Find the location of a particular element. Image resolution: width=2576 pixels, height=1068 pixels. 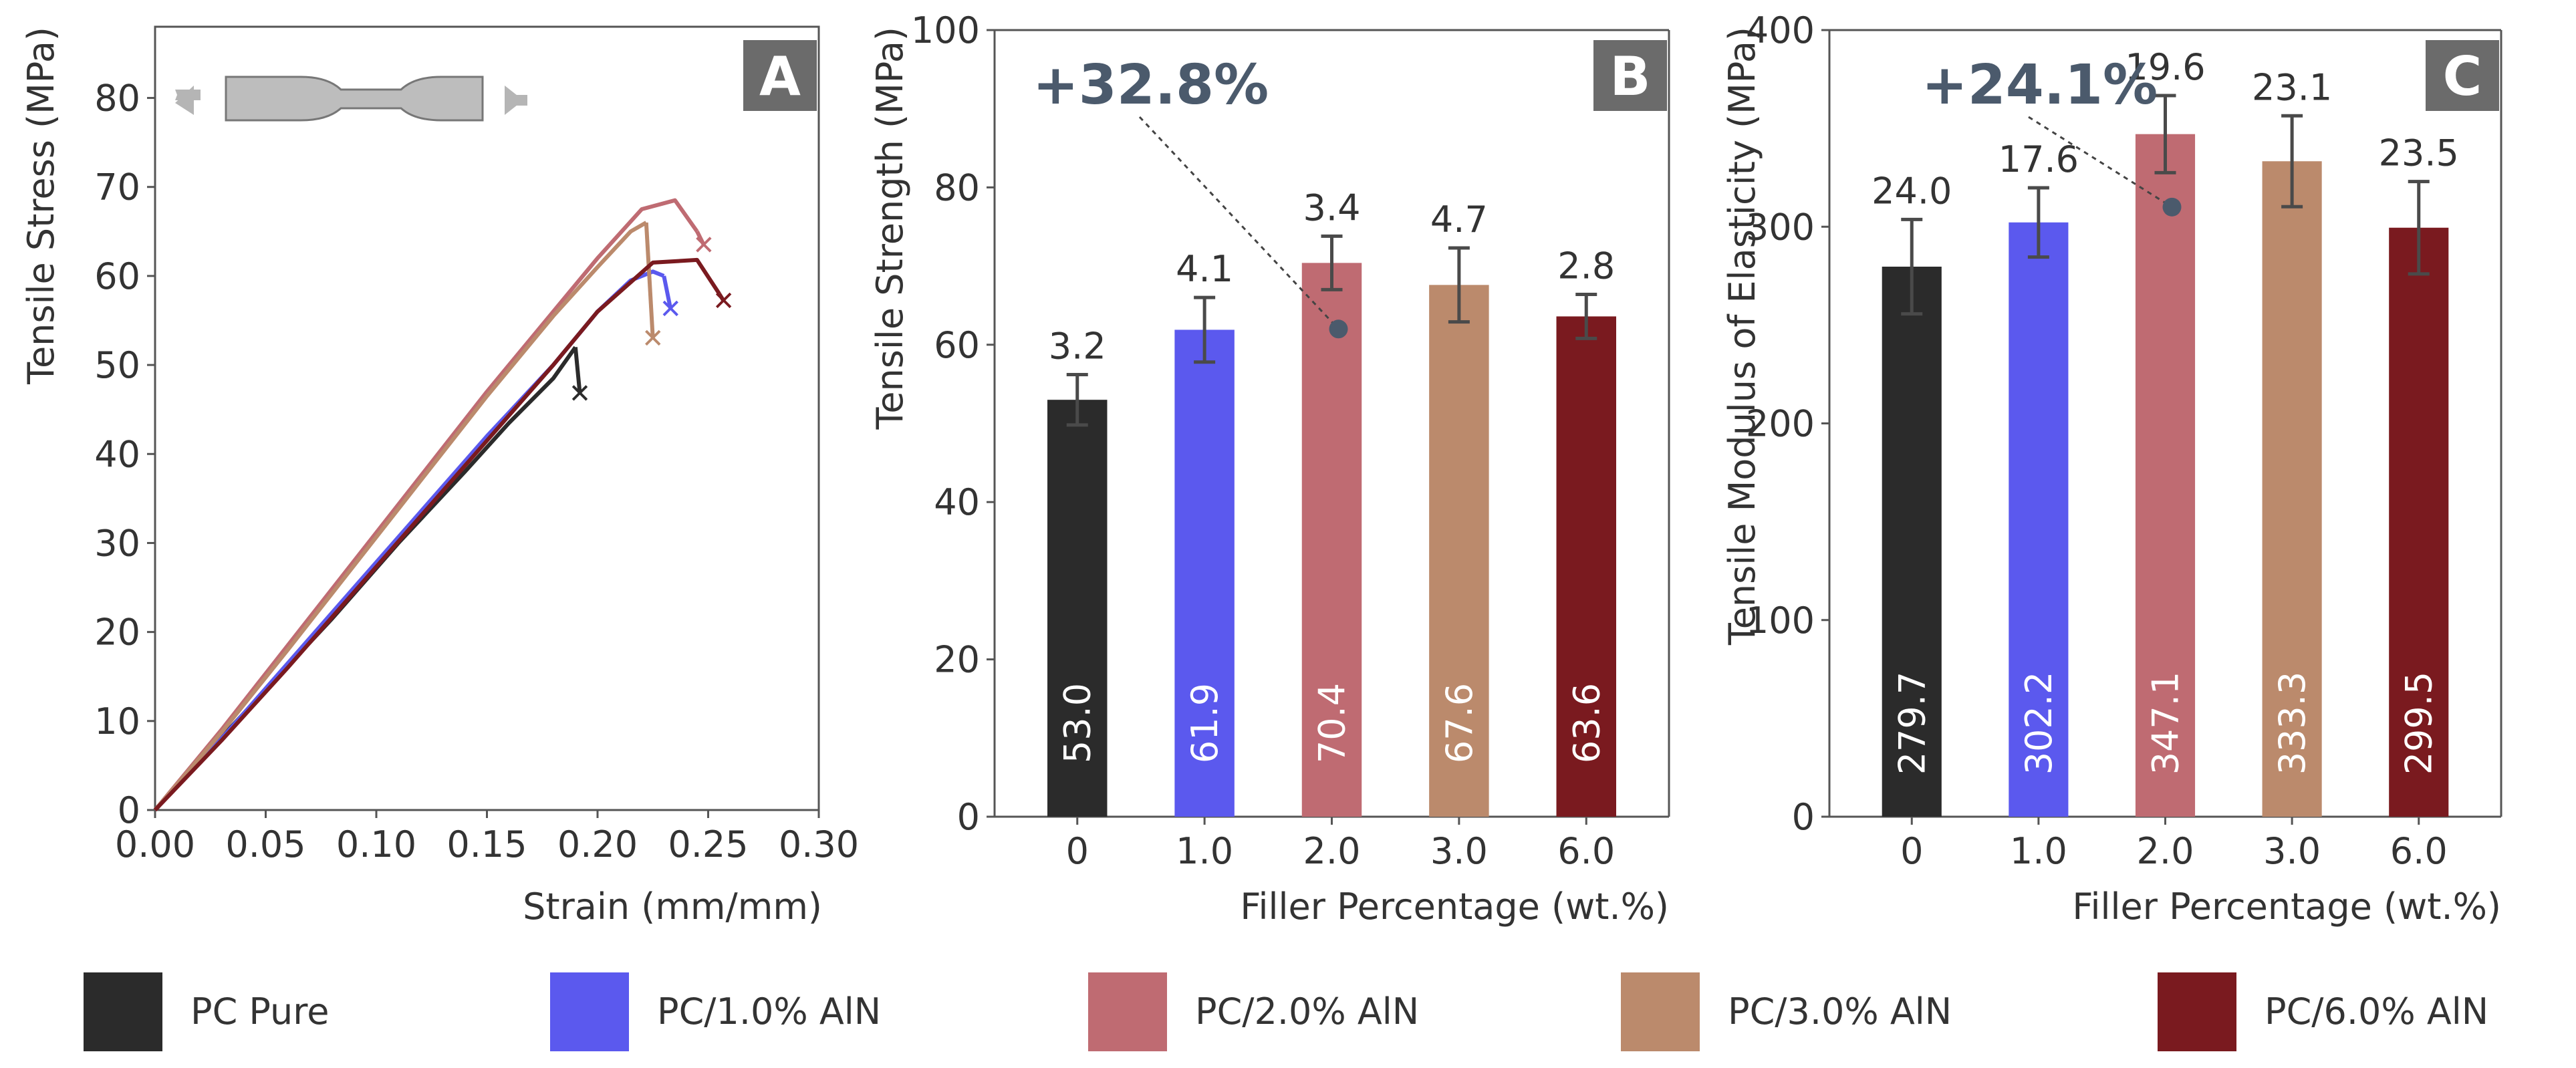

panel-label-a-bg is located at coordinates (780, 75).